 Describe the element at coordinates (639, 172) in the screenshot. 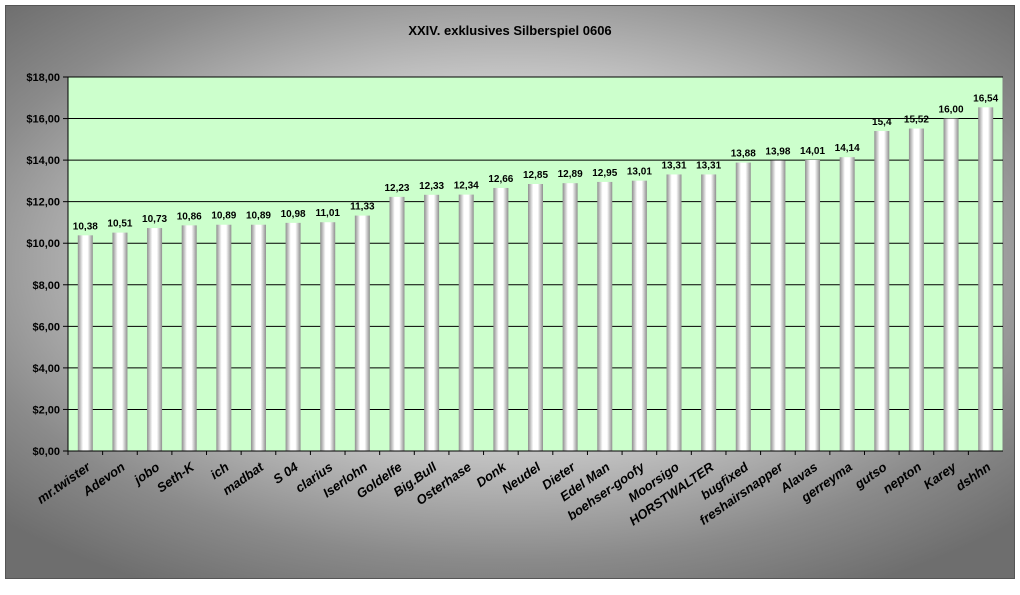

I see `data-label: 13,01` at that location.